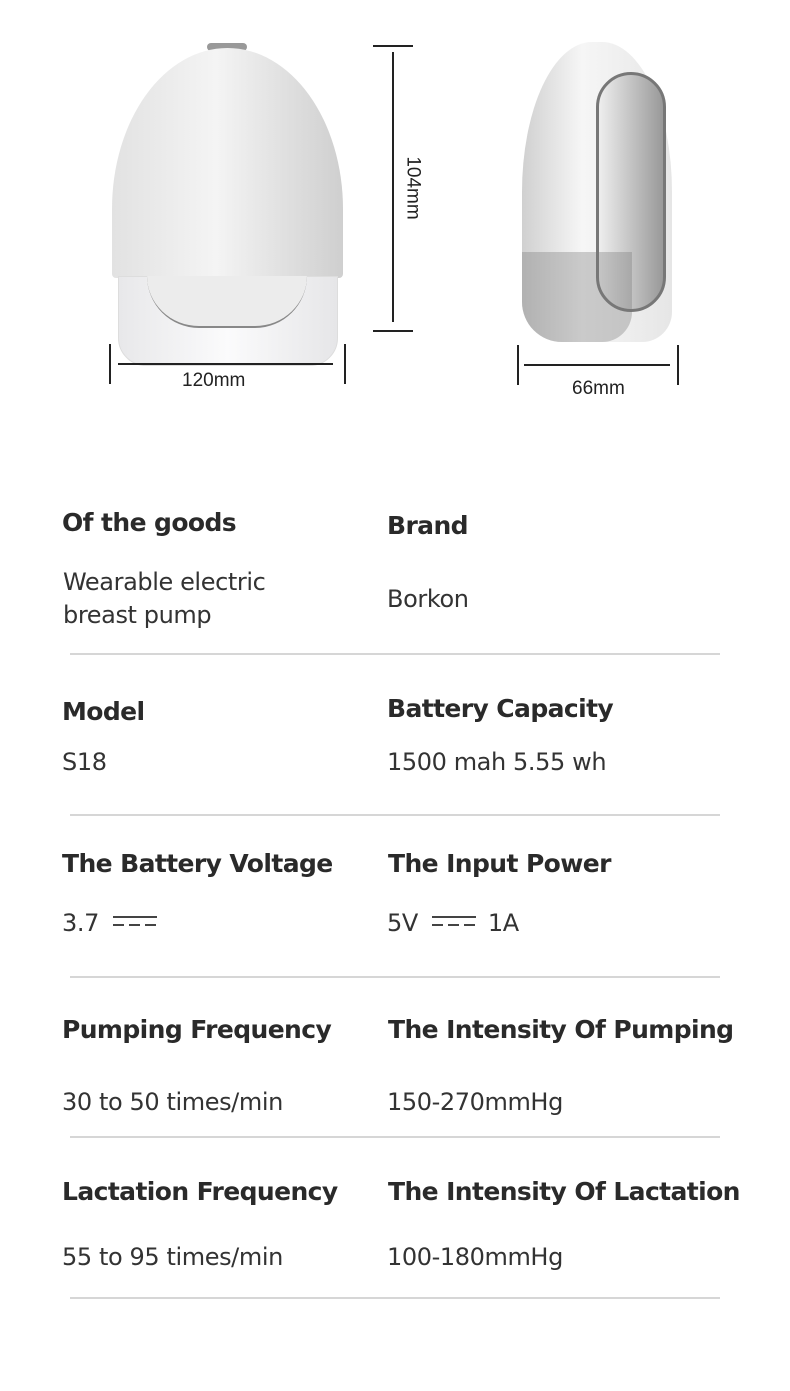  I want to click on spec-value-pumping-frequency: 30 to 50 times/min, so click(172, 1102).